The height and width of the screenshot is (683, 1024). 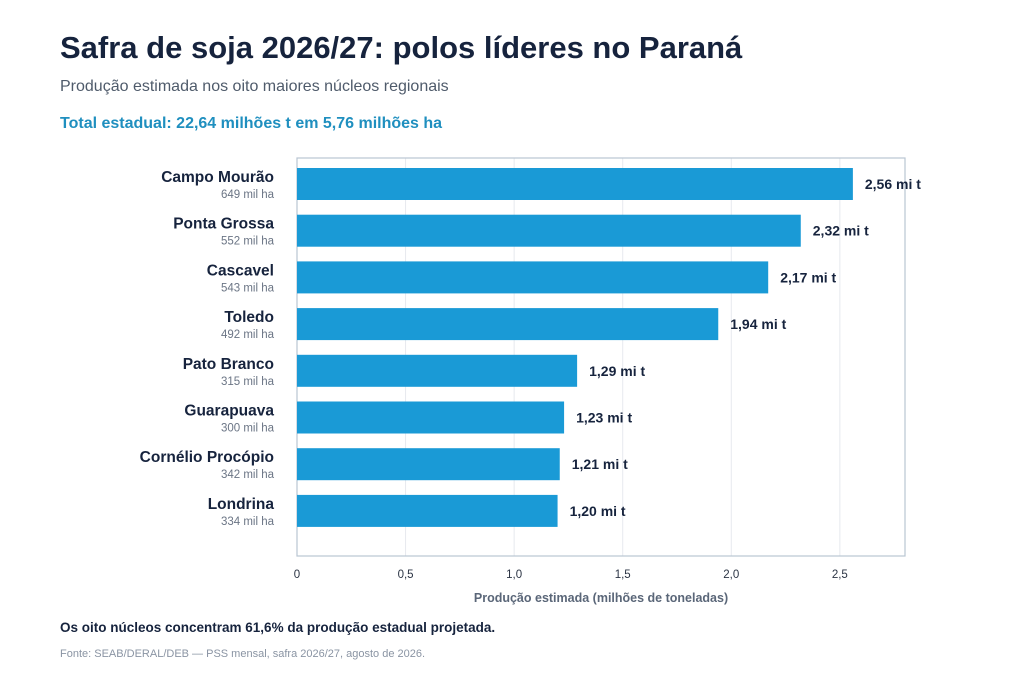 What do you see at coordinates (841, 231) in the screenshot?
I see `bar-value-label: 2,32 mi t` at bounding box center [841, 231].